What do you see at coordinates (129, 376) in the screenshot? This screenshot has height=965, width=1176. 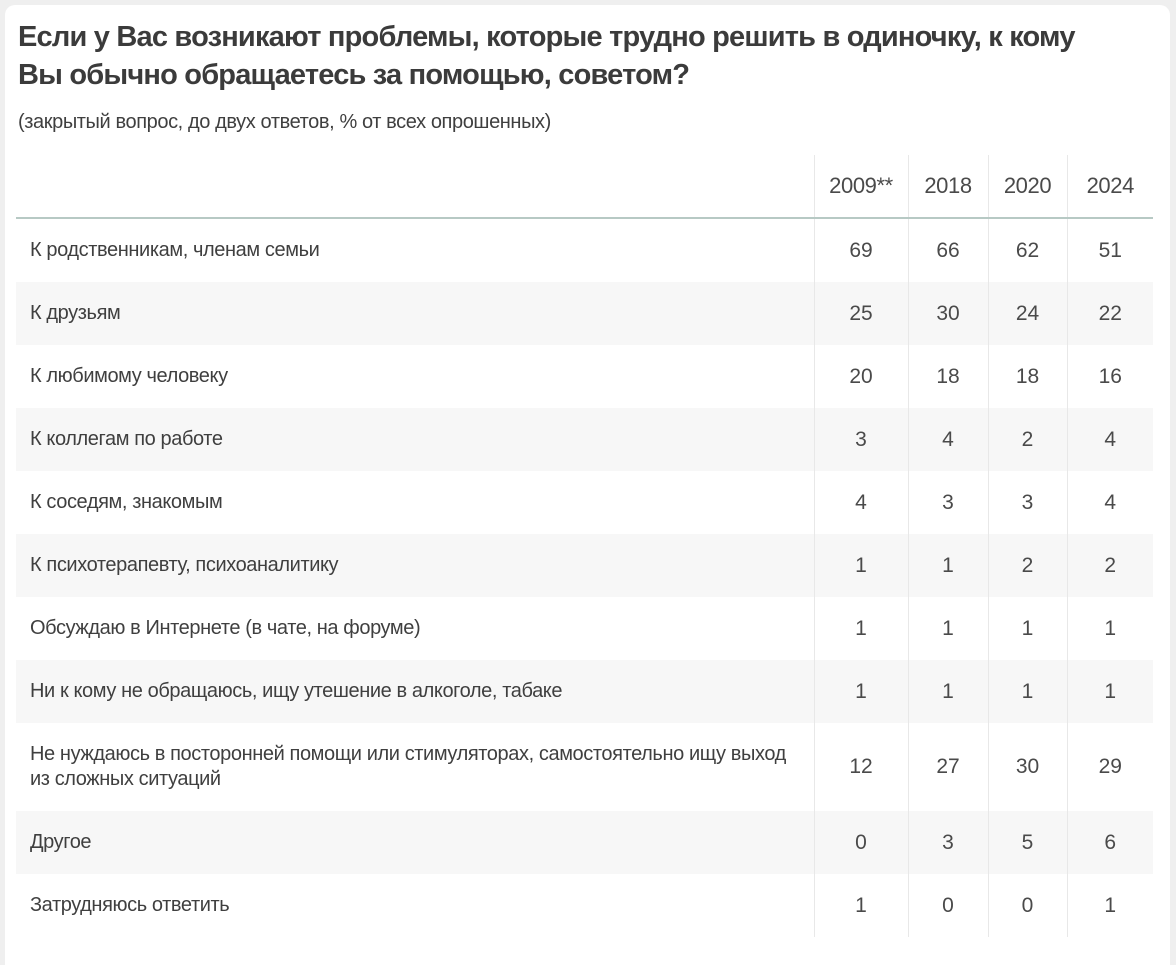 I see `row-label: К любимому человеку` at bounding box center [129, 376].